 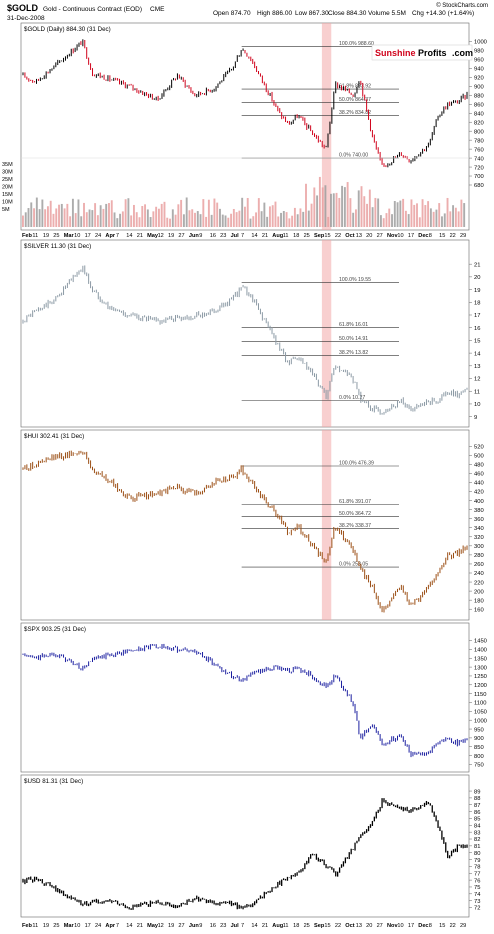 What do you see at coordinates (480, 704) in the screenshot?
I see `y-tick-label: 1100` at bounding box center [480, 704].